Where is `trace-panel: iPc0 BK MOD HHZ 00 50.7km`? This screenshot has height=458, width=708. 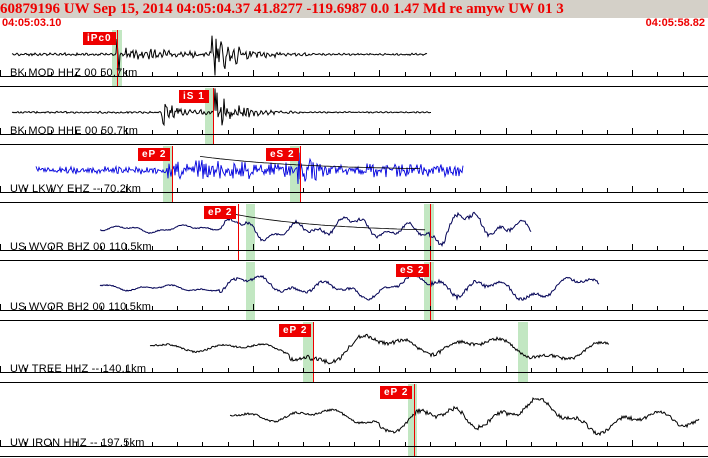
trace-panel: iPc0 BK MOD HHZ 00 50.7km is located at coordinates (354, 59).